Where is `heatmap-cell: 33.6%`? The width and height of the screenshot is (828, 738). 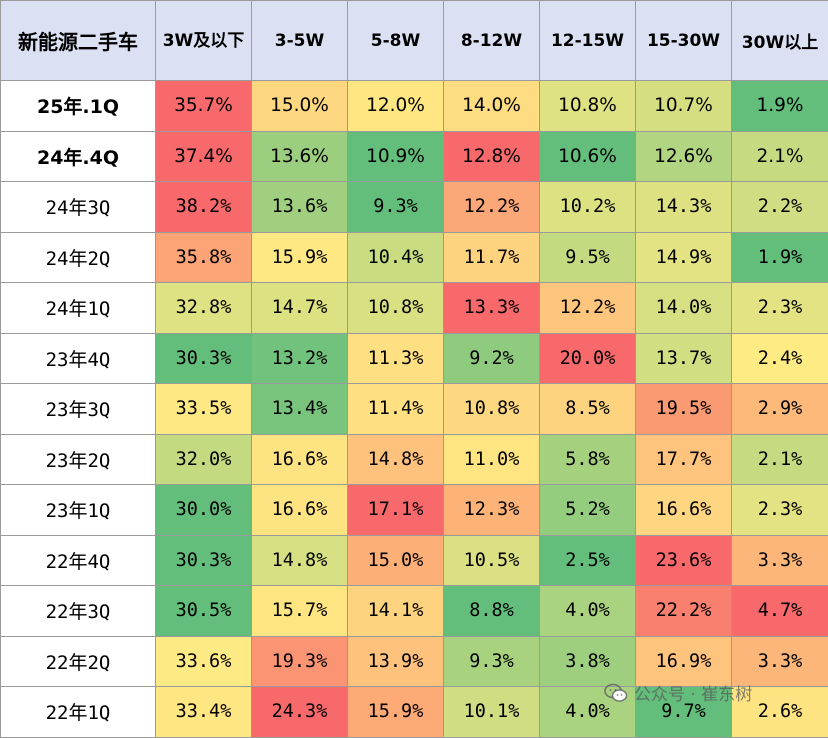 heatmap-cell: 33.6% is located at coordinates (204, 661).